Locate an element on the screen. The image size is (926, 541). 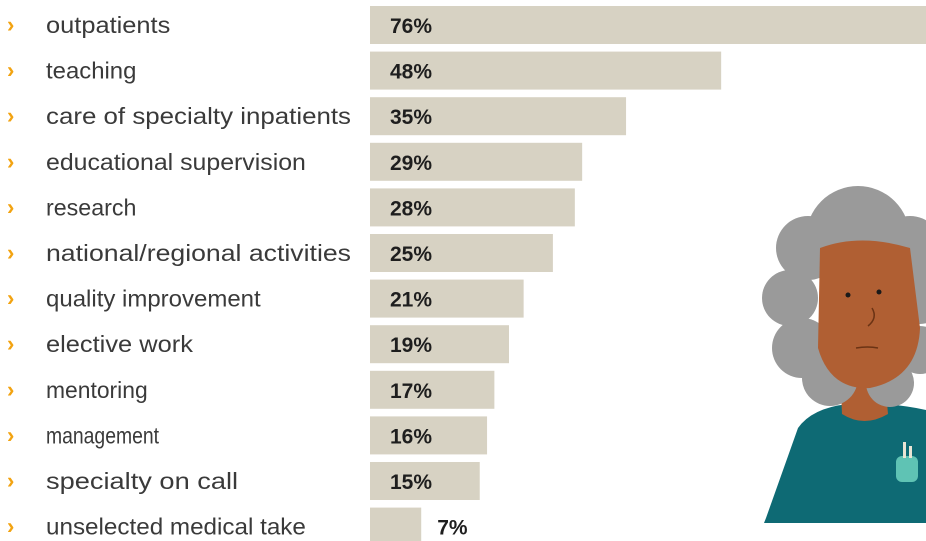
category-label: mentoring is located at coordinates (97, 390).